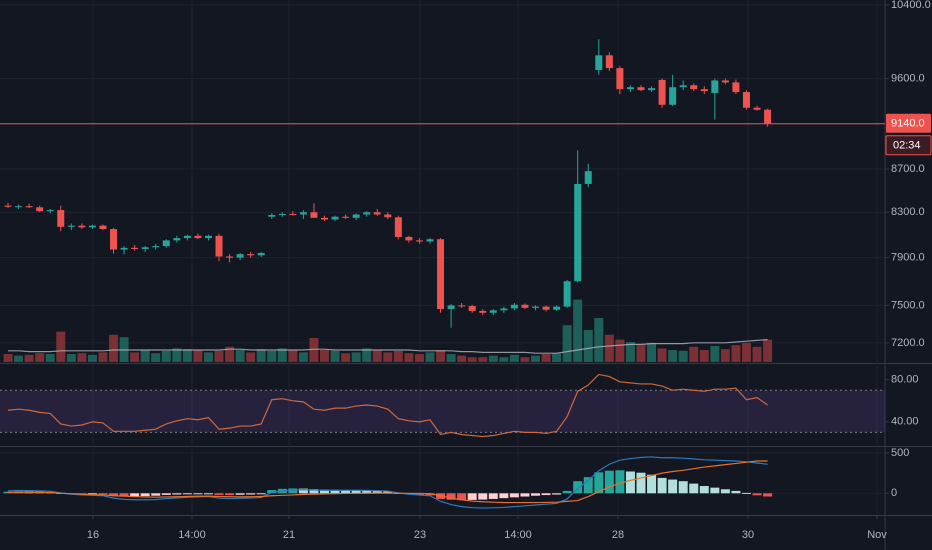  What do you see at coordinates (618, 535) in the screenshot?
I see `x-tick-label: 28` at bounding box center [618, 535].